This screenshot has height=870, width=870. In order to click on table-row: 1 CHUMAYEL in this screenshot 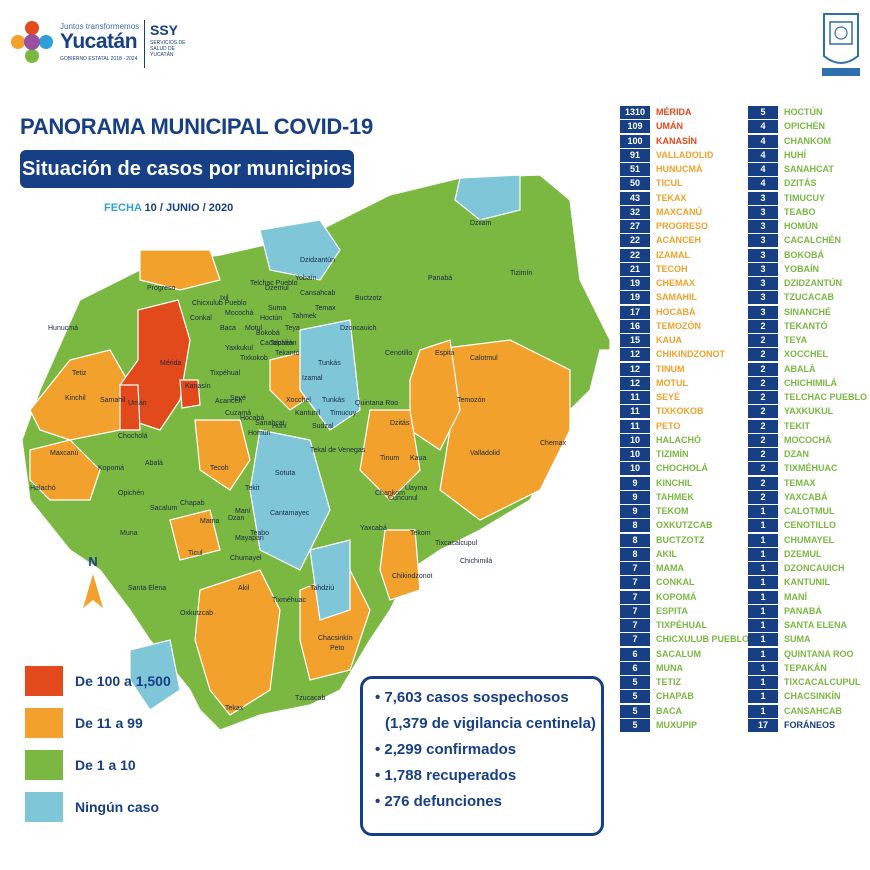, I will do `click(809, 540)`.